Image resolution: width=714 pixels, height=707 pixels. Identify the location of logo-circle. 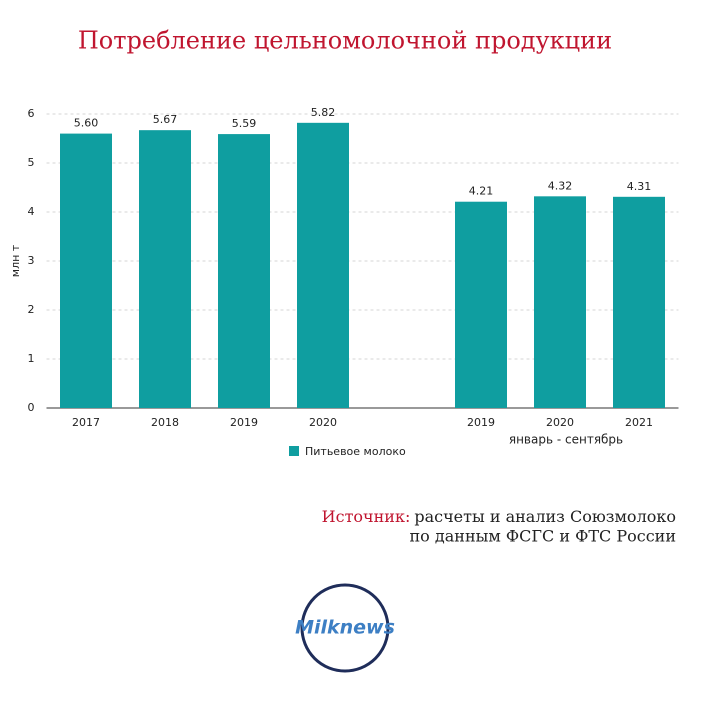
(345, 628).